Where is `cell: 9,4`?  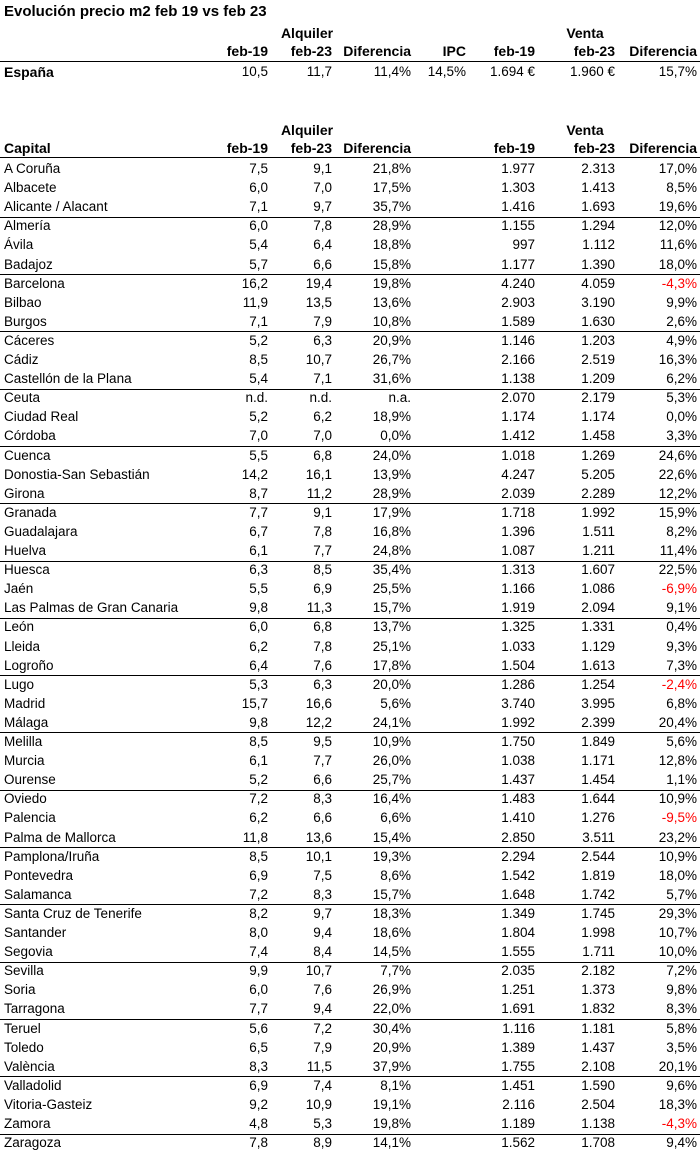 cell: 9,4 is located at coordinates (322, 932).